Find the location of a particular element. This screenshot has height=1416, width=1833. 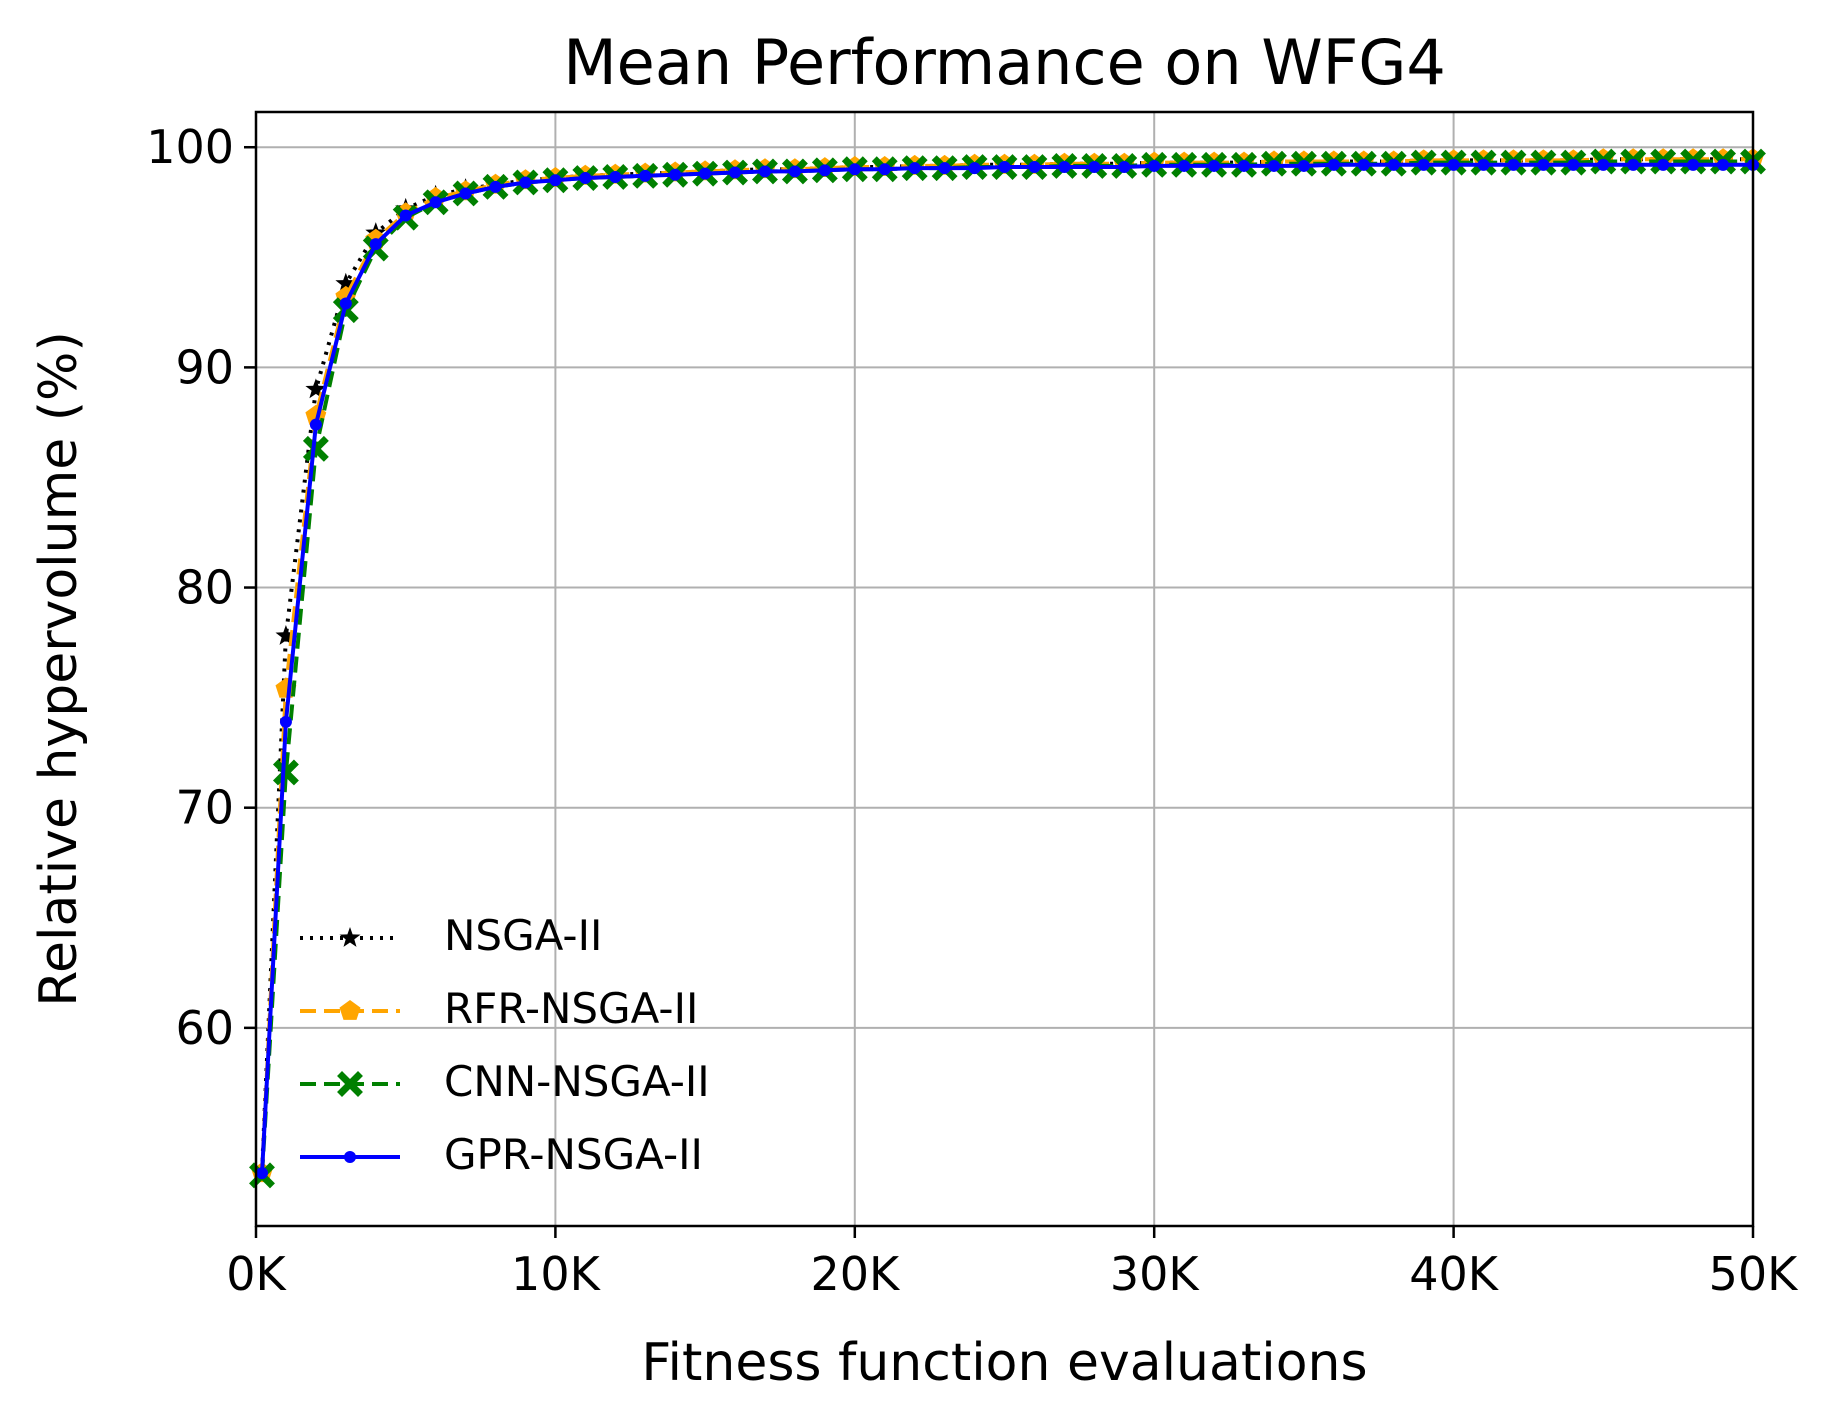

legend-marker-rfr-nsga-ii is located at coordinates (350, 1010).